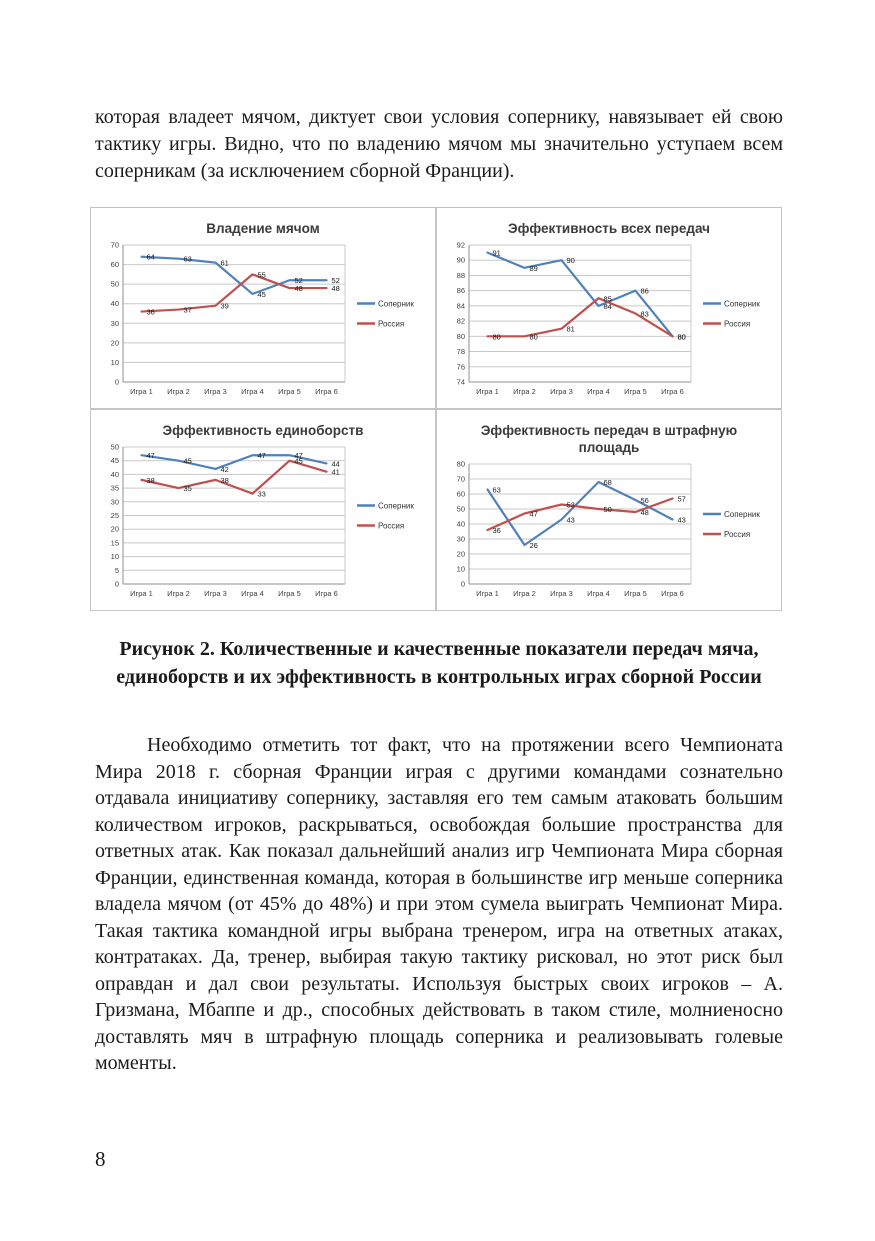 The image size is (875, 1241). I want to click on data-label: 81, so click(571, 329).